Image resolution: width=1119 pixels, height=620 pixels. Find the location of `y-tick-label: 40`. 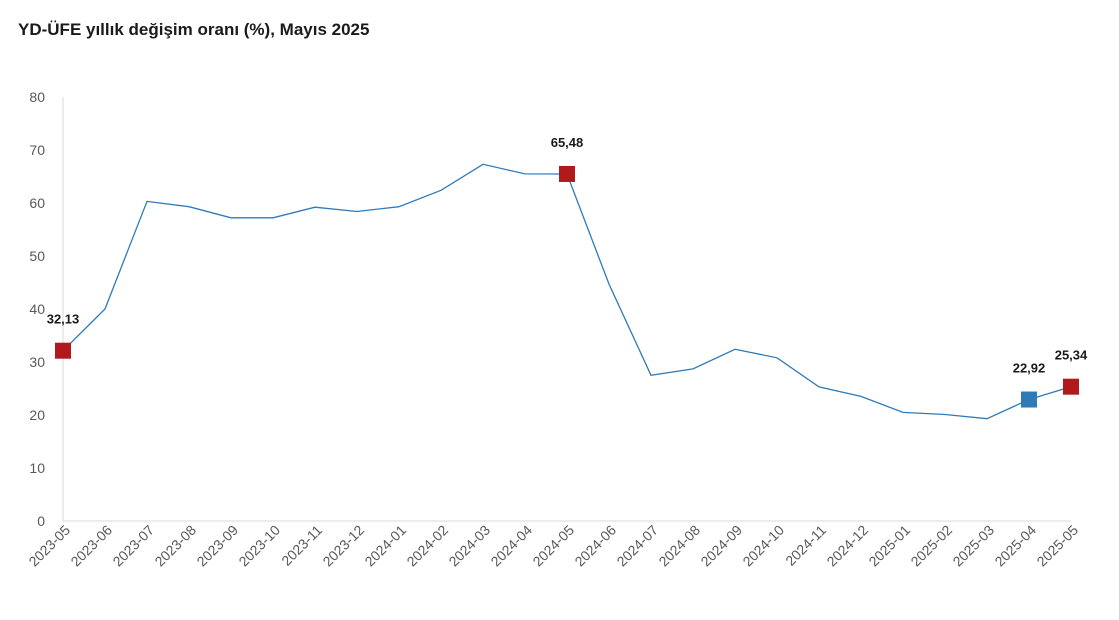

y-tick-label: 40 is located at coordinates (37, 309).